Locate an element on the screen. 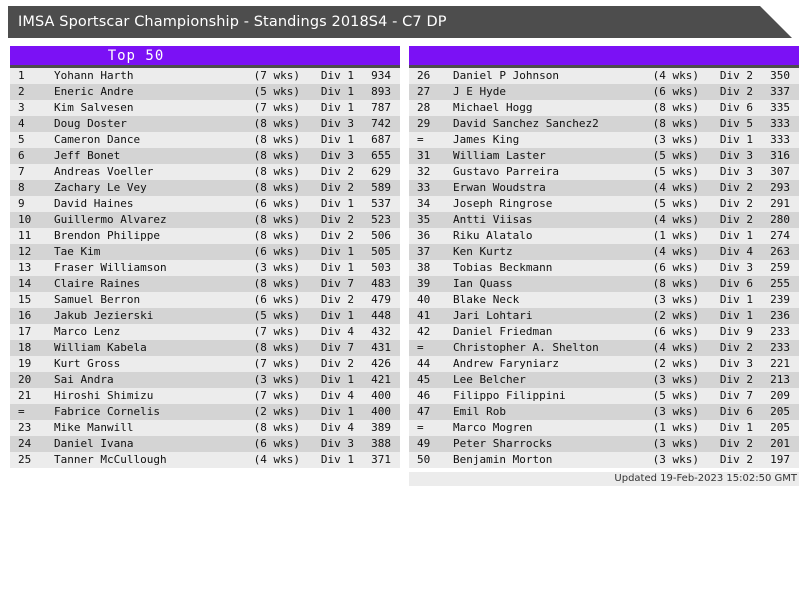  row-points: 787 is located at coordinates (381, 107).